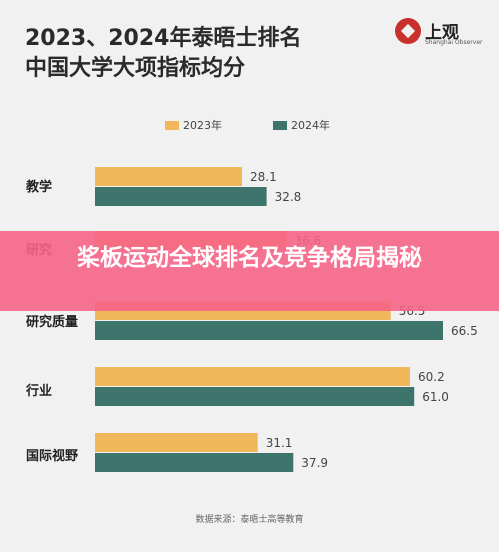 The height and width of the screenshot is (552, 499). I want to click on category-label-research-quality: 研究质量, so click(52, 322).